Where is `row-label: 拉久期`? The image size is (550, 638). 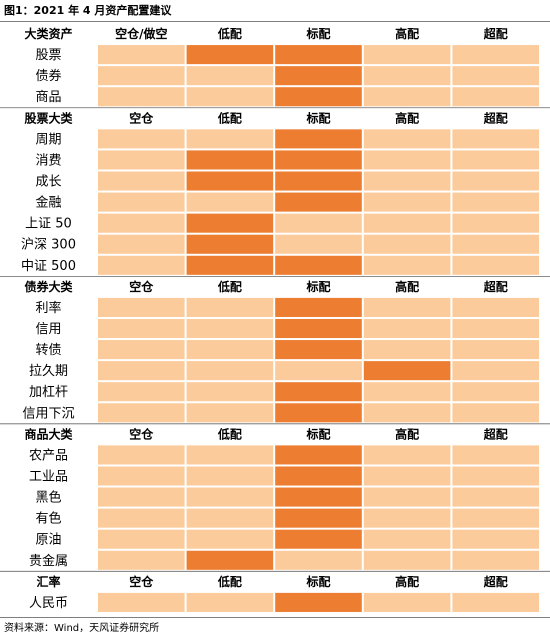 row-label: 拉久期 is located at coordinates (48, 371).